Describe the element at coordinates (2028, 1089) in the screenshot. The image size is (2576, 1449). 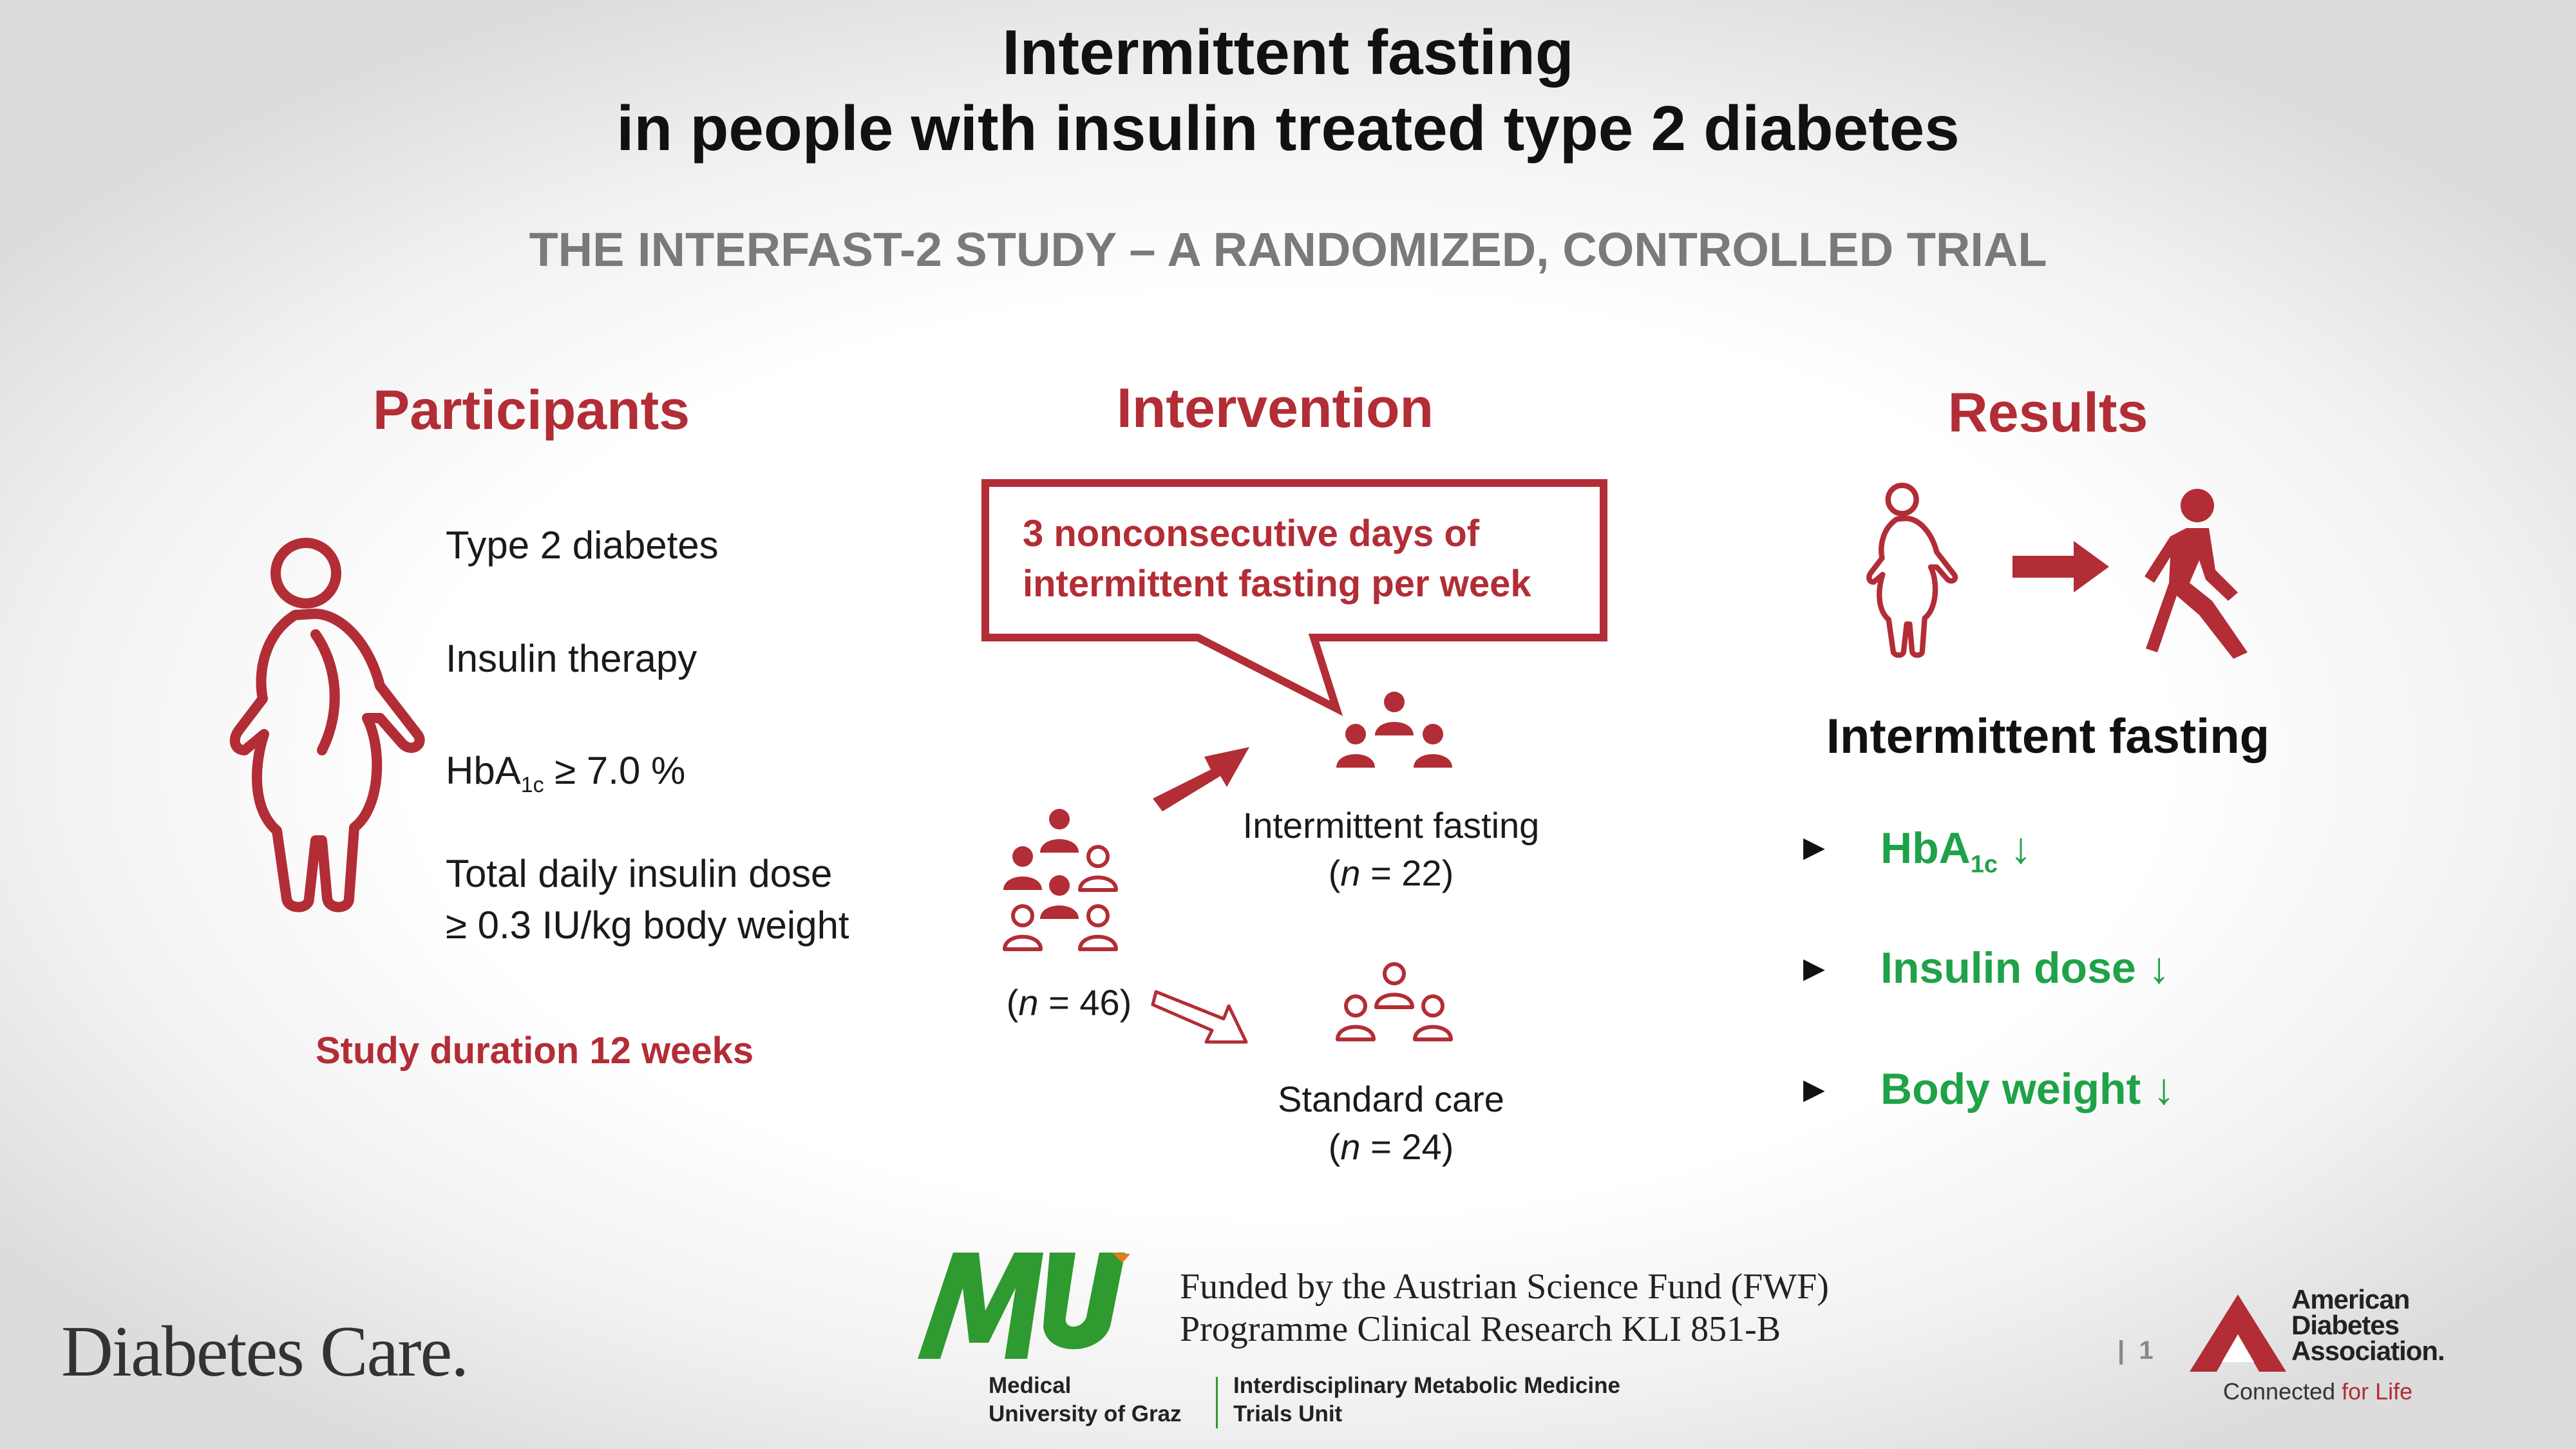
I see `result-body-weight: Body weight ↓` at that location.